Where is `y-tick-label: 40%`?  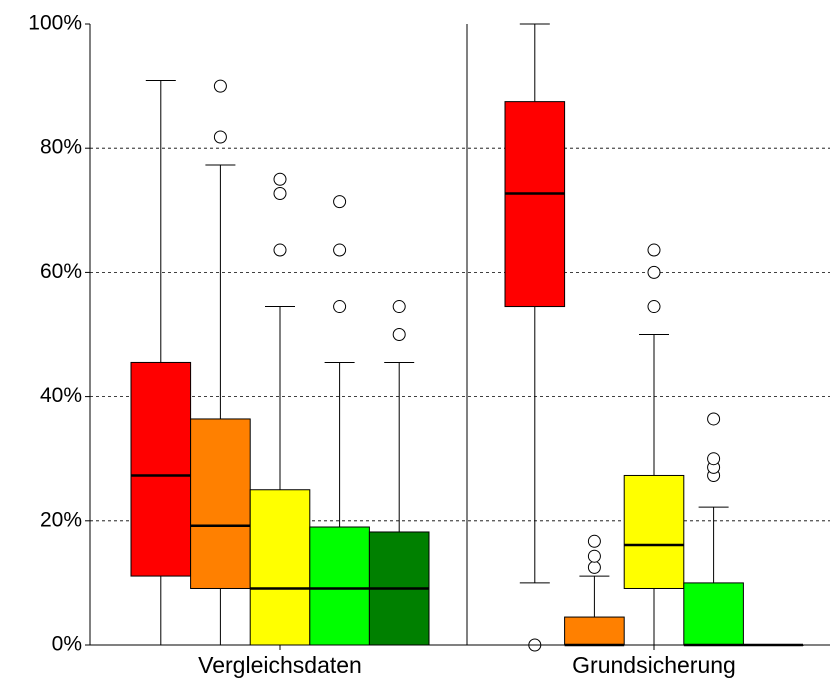
y-tick-label: 40% is located at coordinates (61, 395).